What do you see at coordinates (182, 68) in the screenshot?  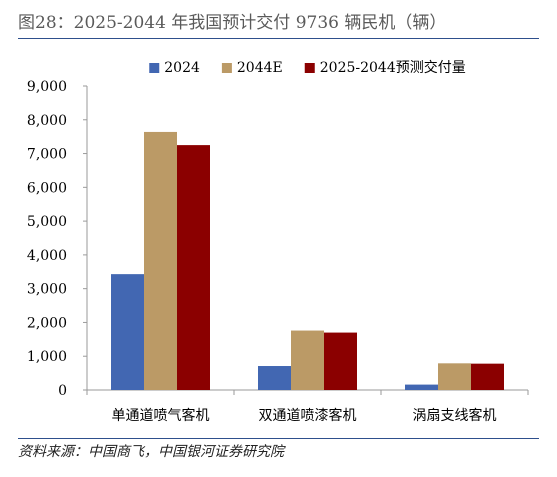 I see `legend-label-1: 2024` at bounding box center [182, 68].